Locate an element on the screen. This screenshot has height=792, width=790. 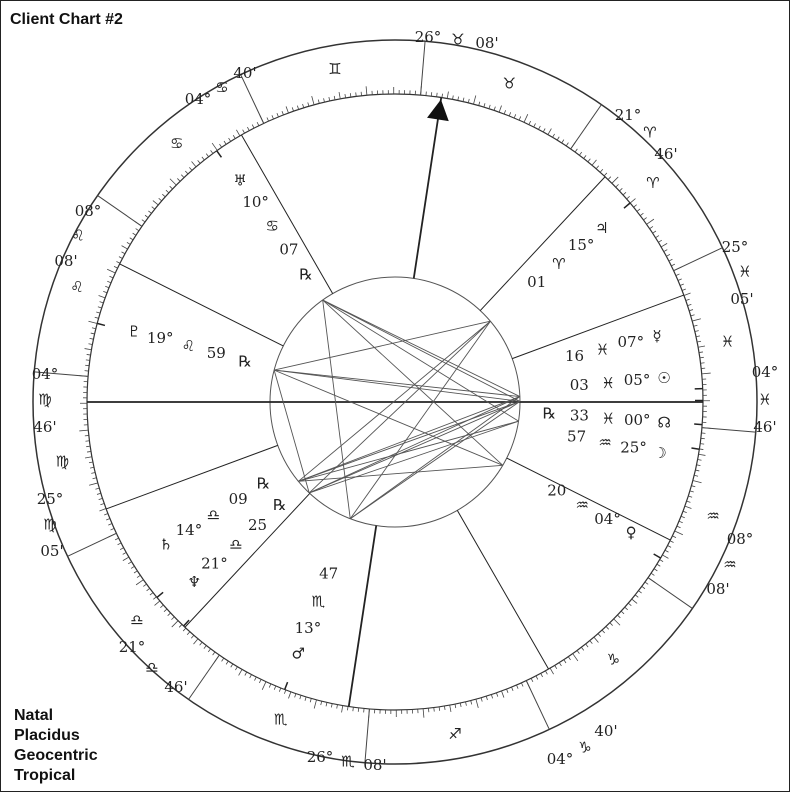
planet-sign: ♎ is located at coordinates (235, 545).